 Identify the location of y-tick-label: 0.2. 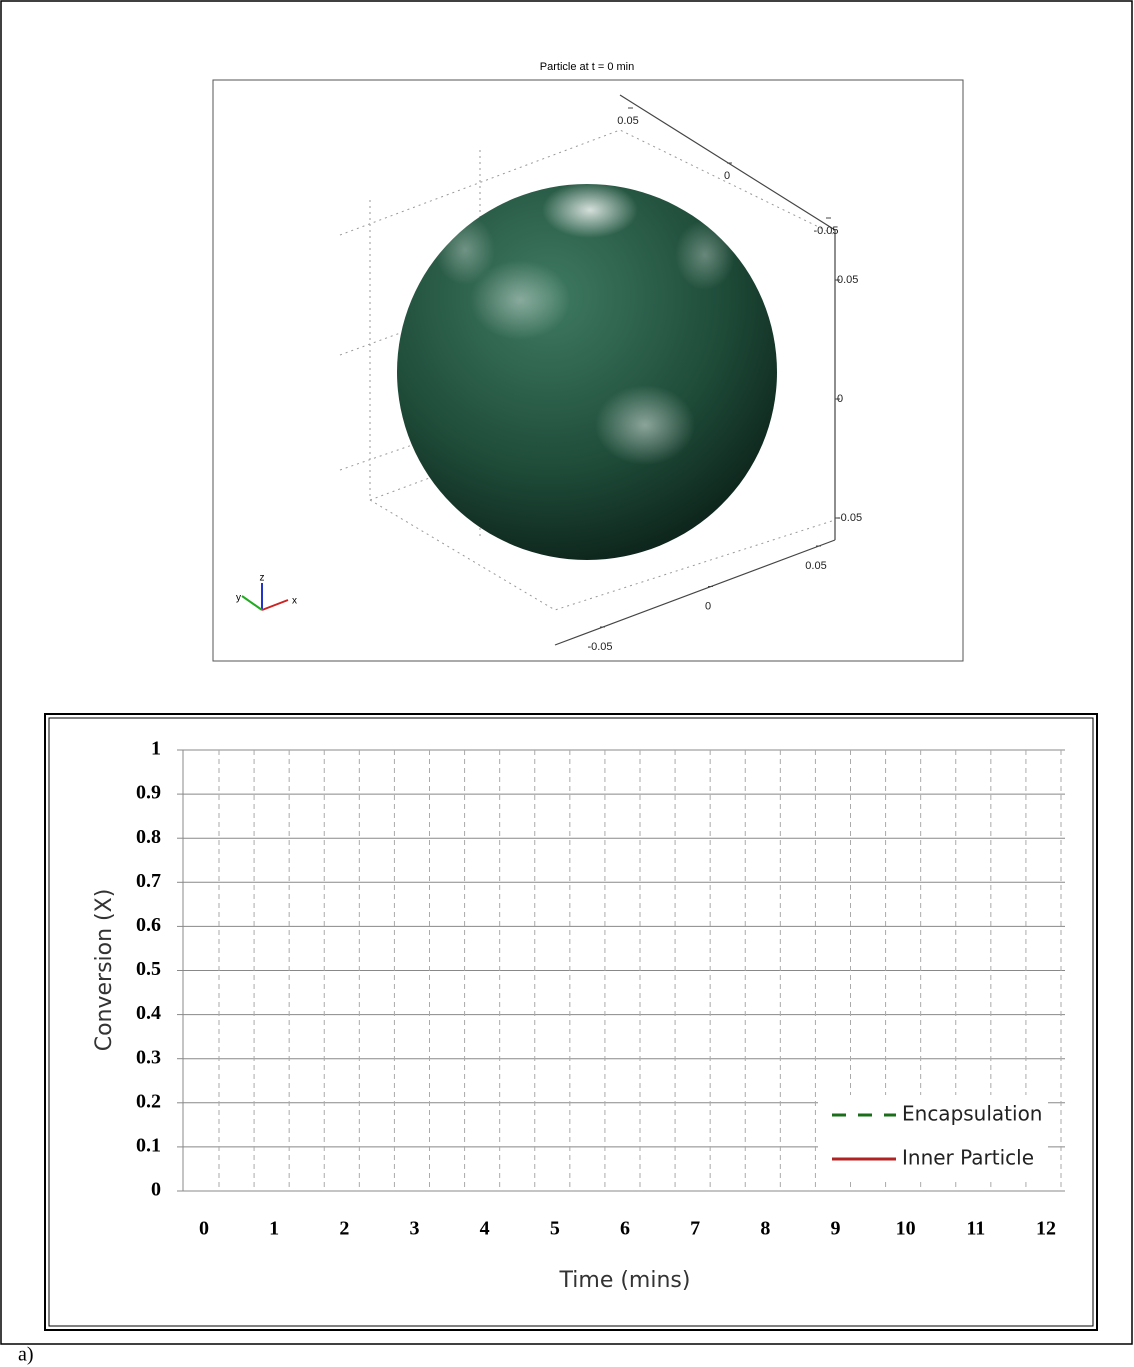
(148, 1101).